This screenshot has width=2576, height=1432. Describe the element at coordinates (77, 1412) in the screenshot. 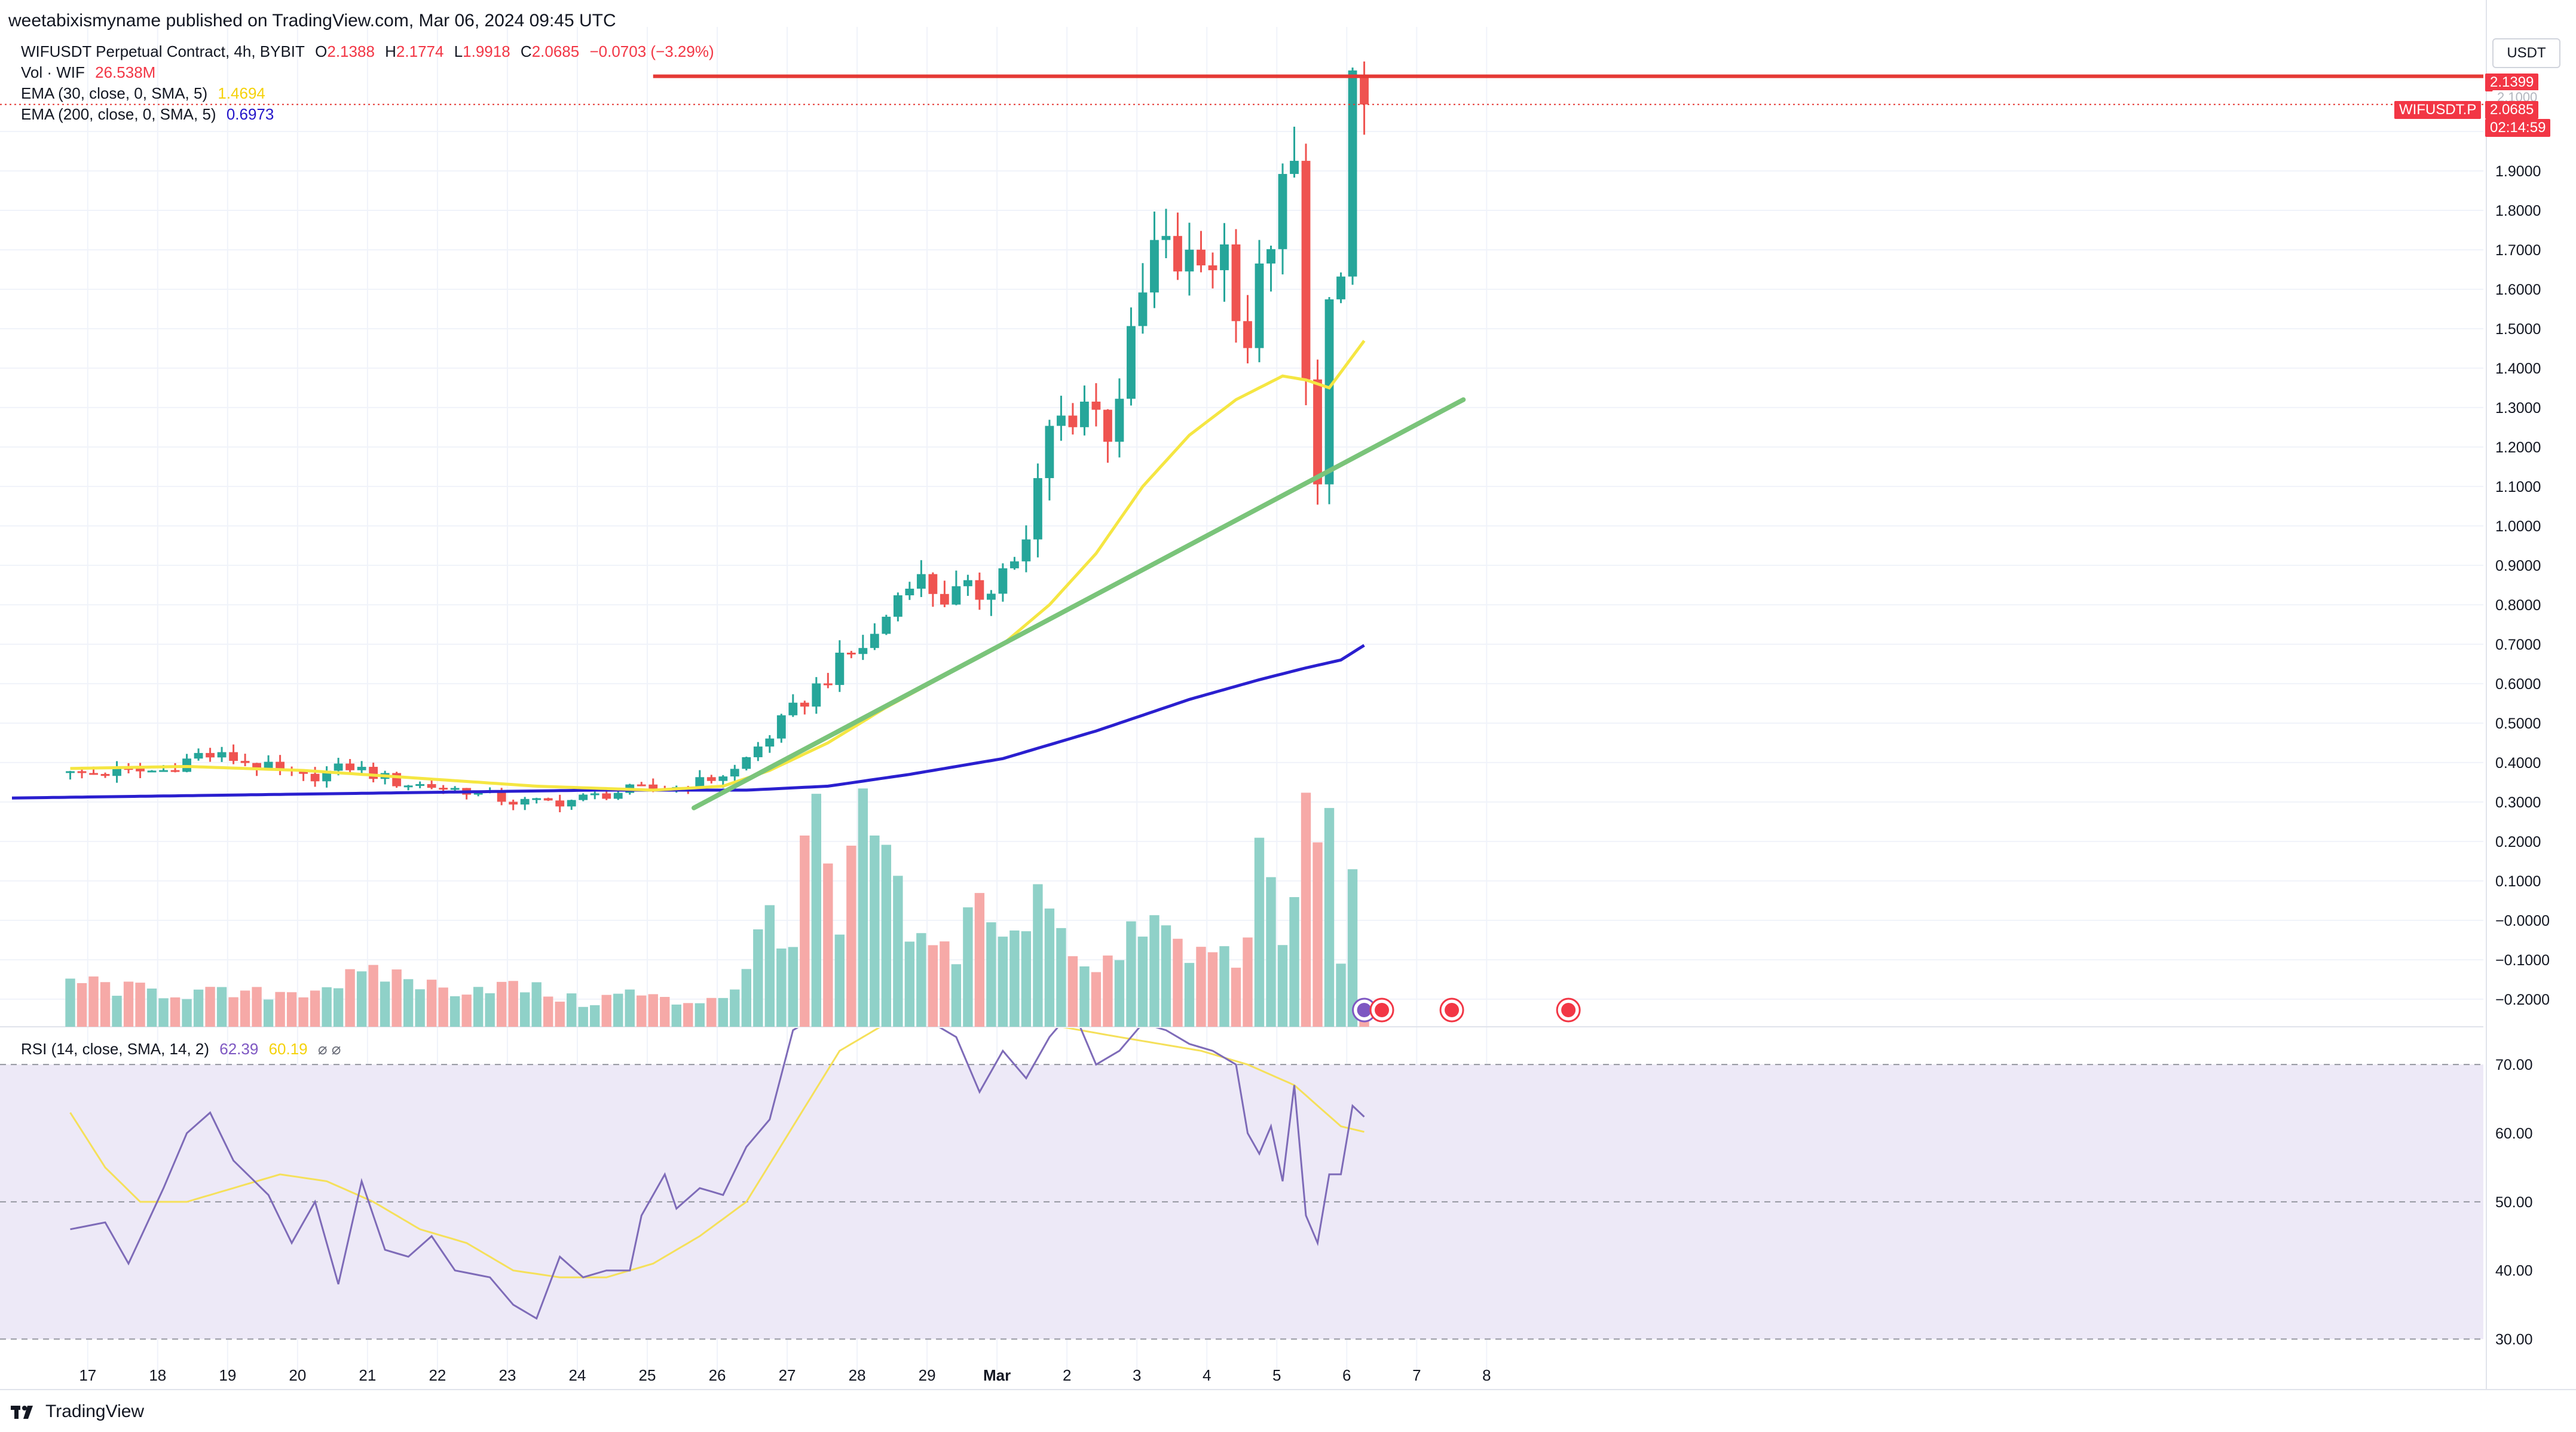

I see `tradingview-watermark: TradingView` at that location.